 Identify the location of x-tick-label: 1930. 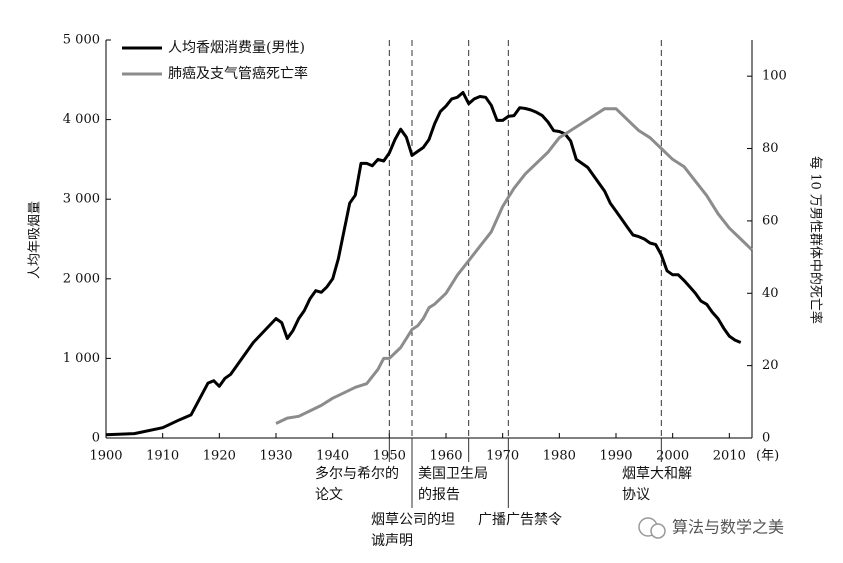
(275, 456).